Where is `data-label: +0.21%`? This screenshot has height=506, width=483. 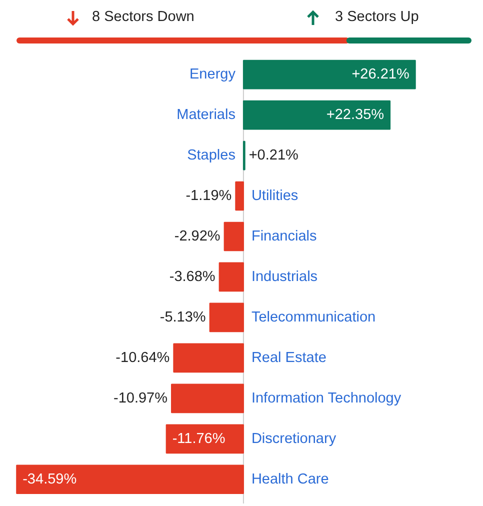 data-label: +0.21% is located at coordinates (273, 156).